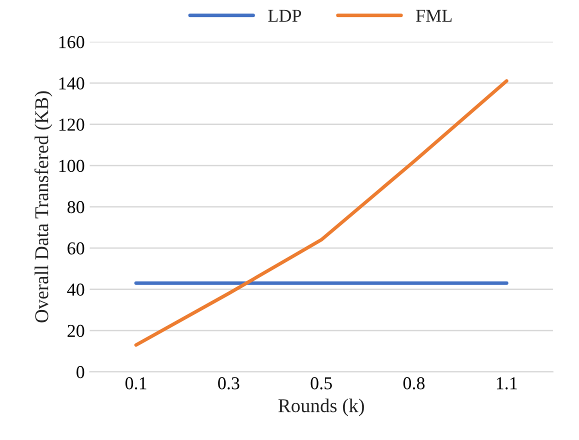  I want to click on y-tick-label: 120, so click(71, 124).